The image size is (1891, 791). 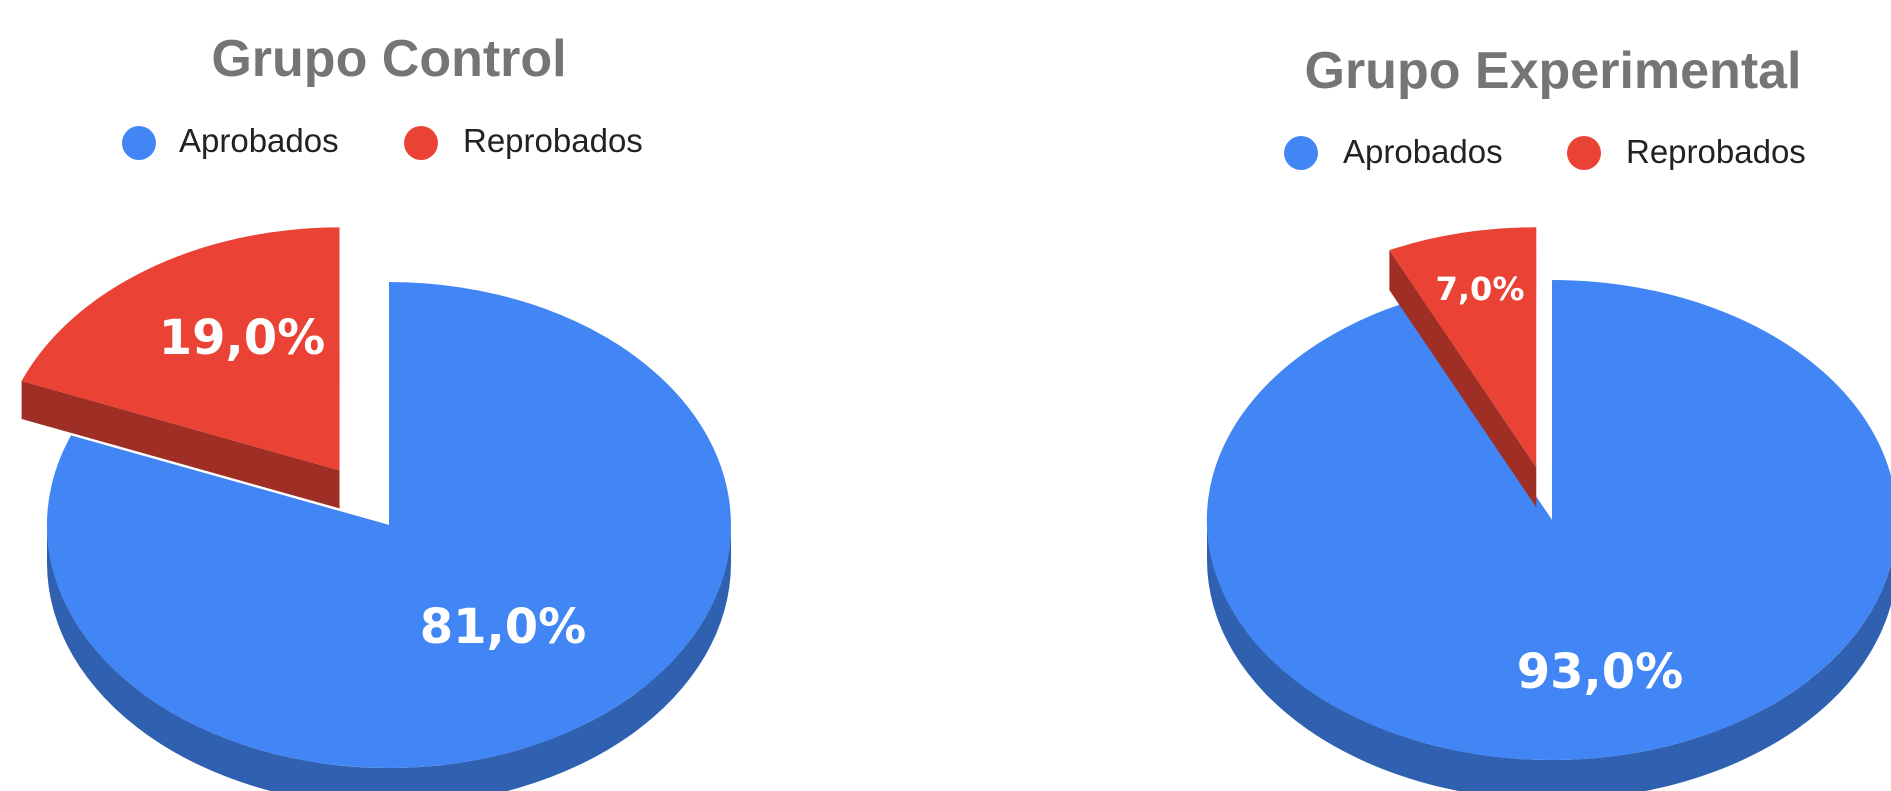 I want to click on data-label-aprobados: 81,0%, so click(x=503, y=627).